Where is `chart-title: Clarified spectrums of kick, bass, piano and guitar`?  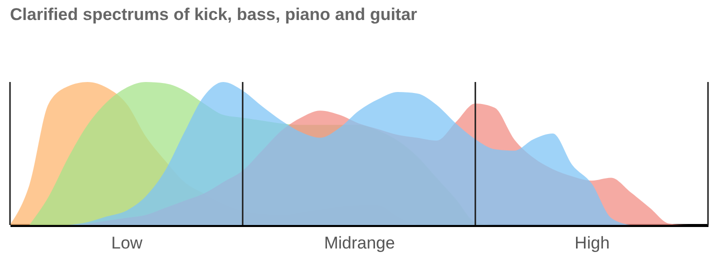
chart-title: Clarified spectrums of kick, bass, piano and guitar is located at coordinates (214, 14).